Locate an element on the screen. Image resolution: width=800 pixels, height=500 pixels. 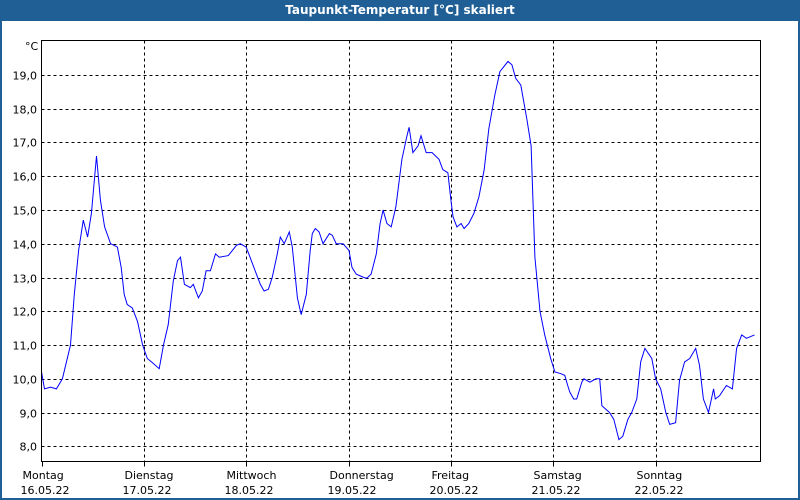
x-tick-day-label: Montag is located at coordinates (43, 475).